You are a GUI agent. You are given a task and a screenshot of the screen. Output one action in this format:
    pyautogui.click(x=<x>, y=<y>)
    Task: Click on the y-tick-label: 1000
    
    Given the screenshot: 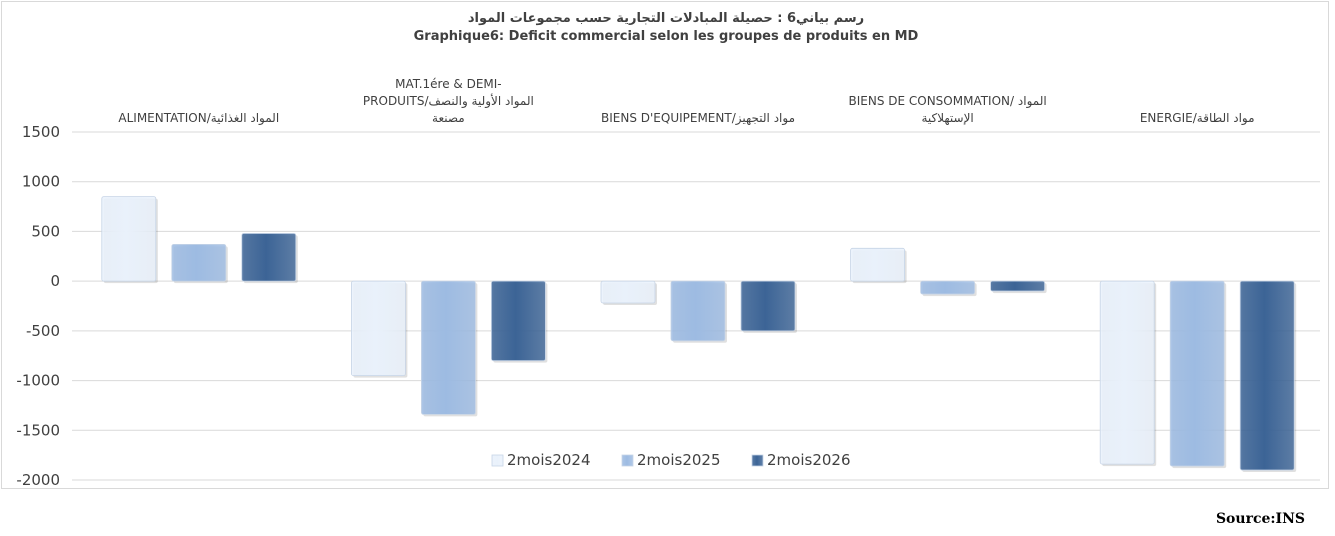 What is the action you would take?
    pyautogui.click(x=41, y=182)
    